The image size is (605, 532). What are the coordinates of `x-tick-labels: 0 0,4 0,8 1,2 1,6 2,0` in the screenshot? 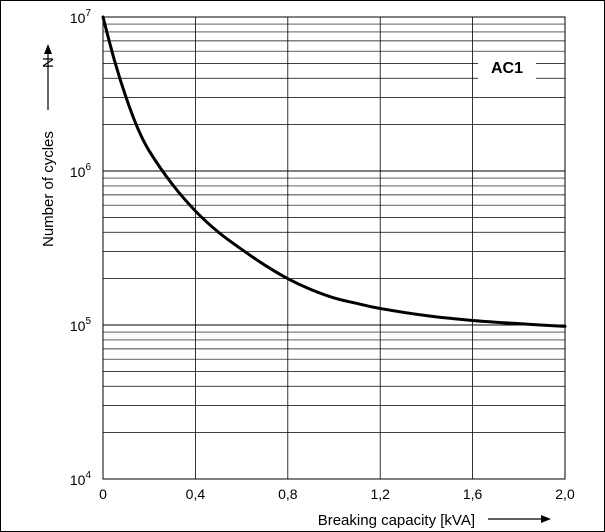 It's located at (337, 494).